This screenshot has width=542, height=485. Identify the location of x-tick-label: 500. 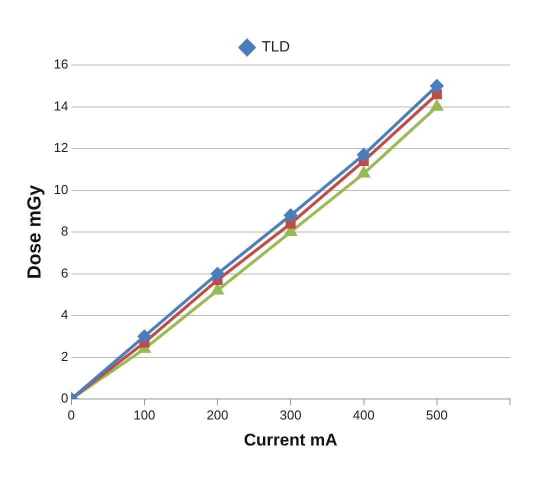
(437, 414).